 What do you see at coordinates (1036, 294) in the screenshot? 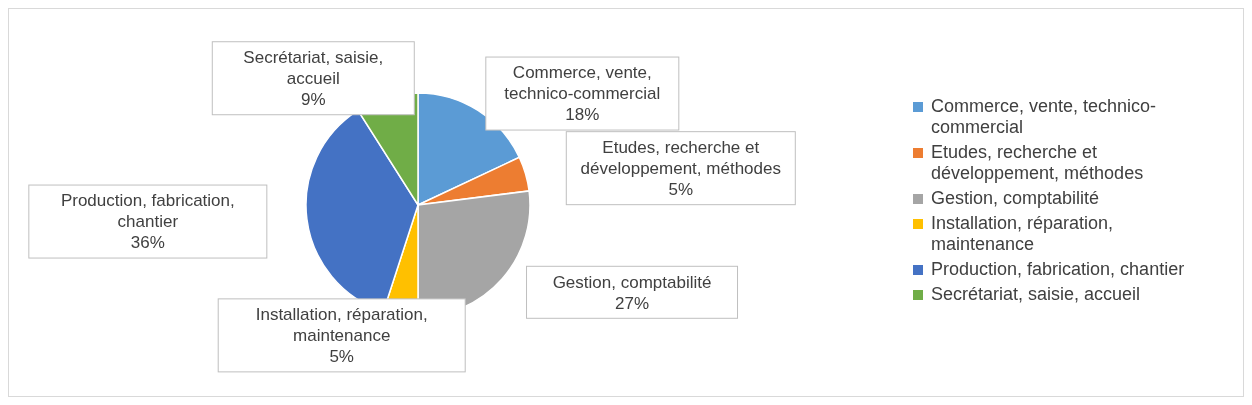
I see `legend-label: Secrétariat, saisie, accueil` at bounding box center [1036, 294].